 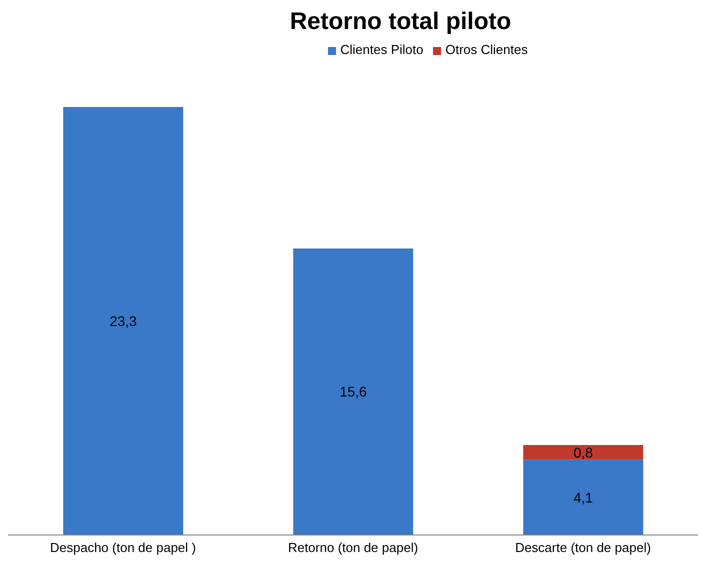 What do you see at coordinates (486, 49) in the screenshot?
I see `legend-label: Otros Clientes` at bounding box center [486, 49].